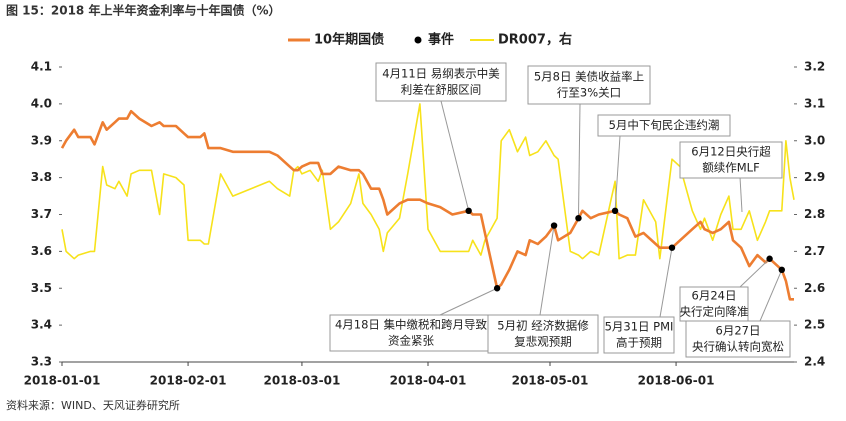 This screenshot has width=846, height=421. What do you see at coordinates (543, 342) in the screenshot?
I see `annotation-text: 复悲观预期` at bounding box center [543, 342].